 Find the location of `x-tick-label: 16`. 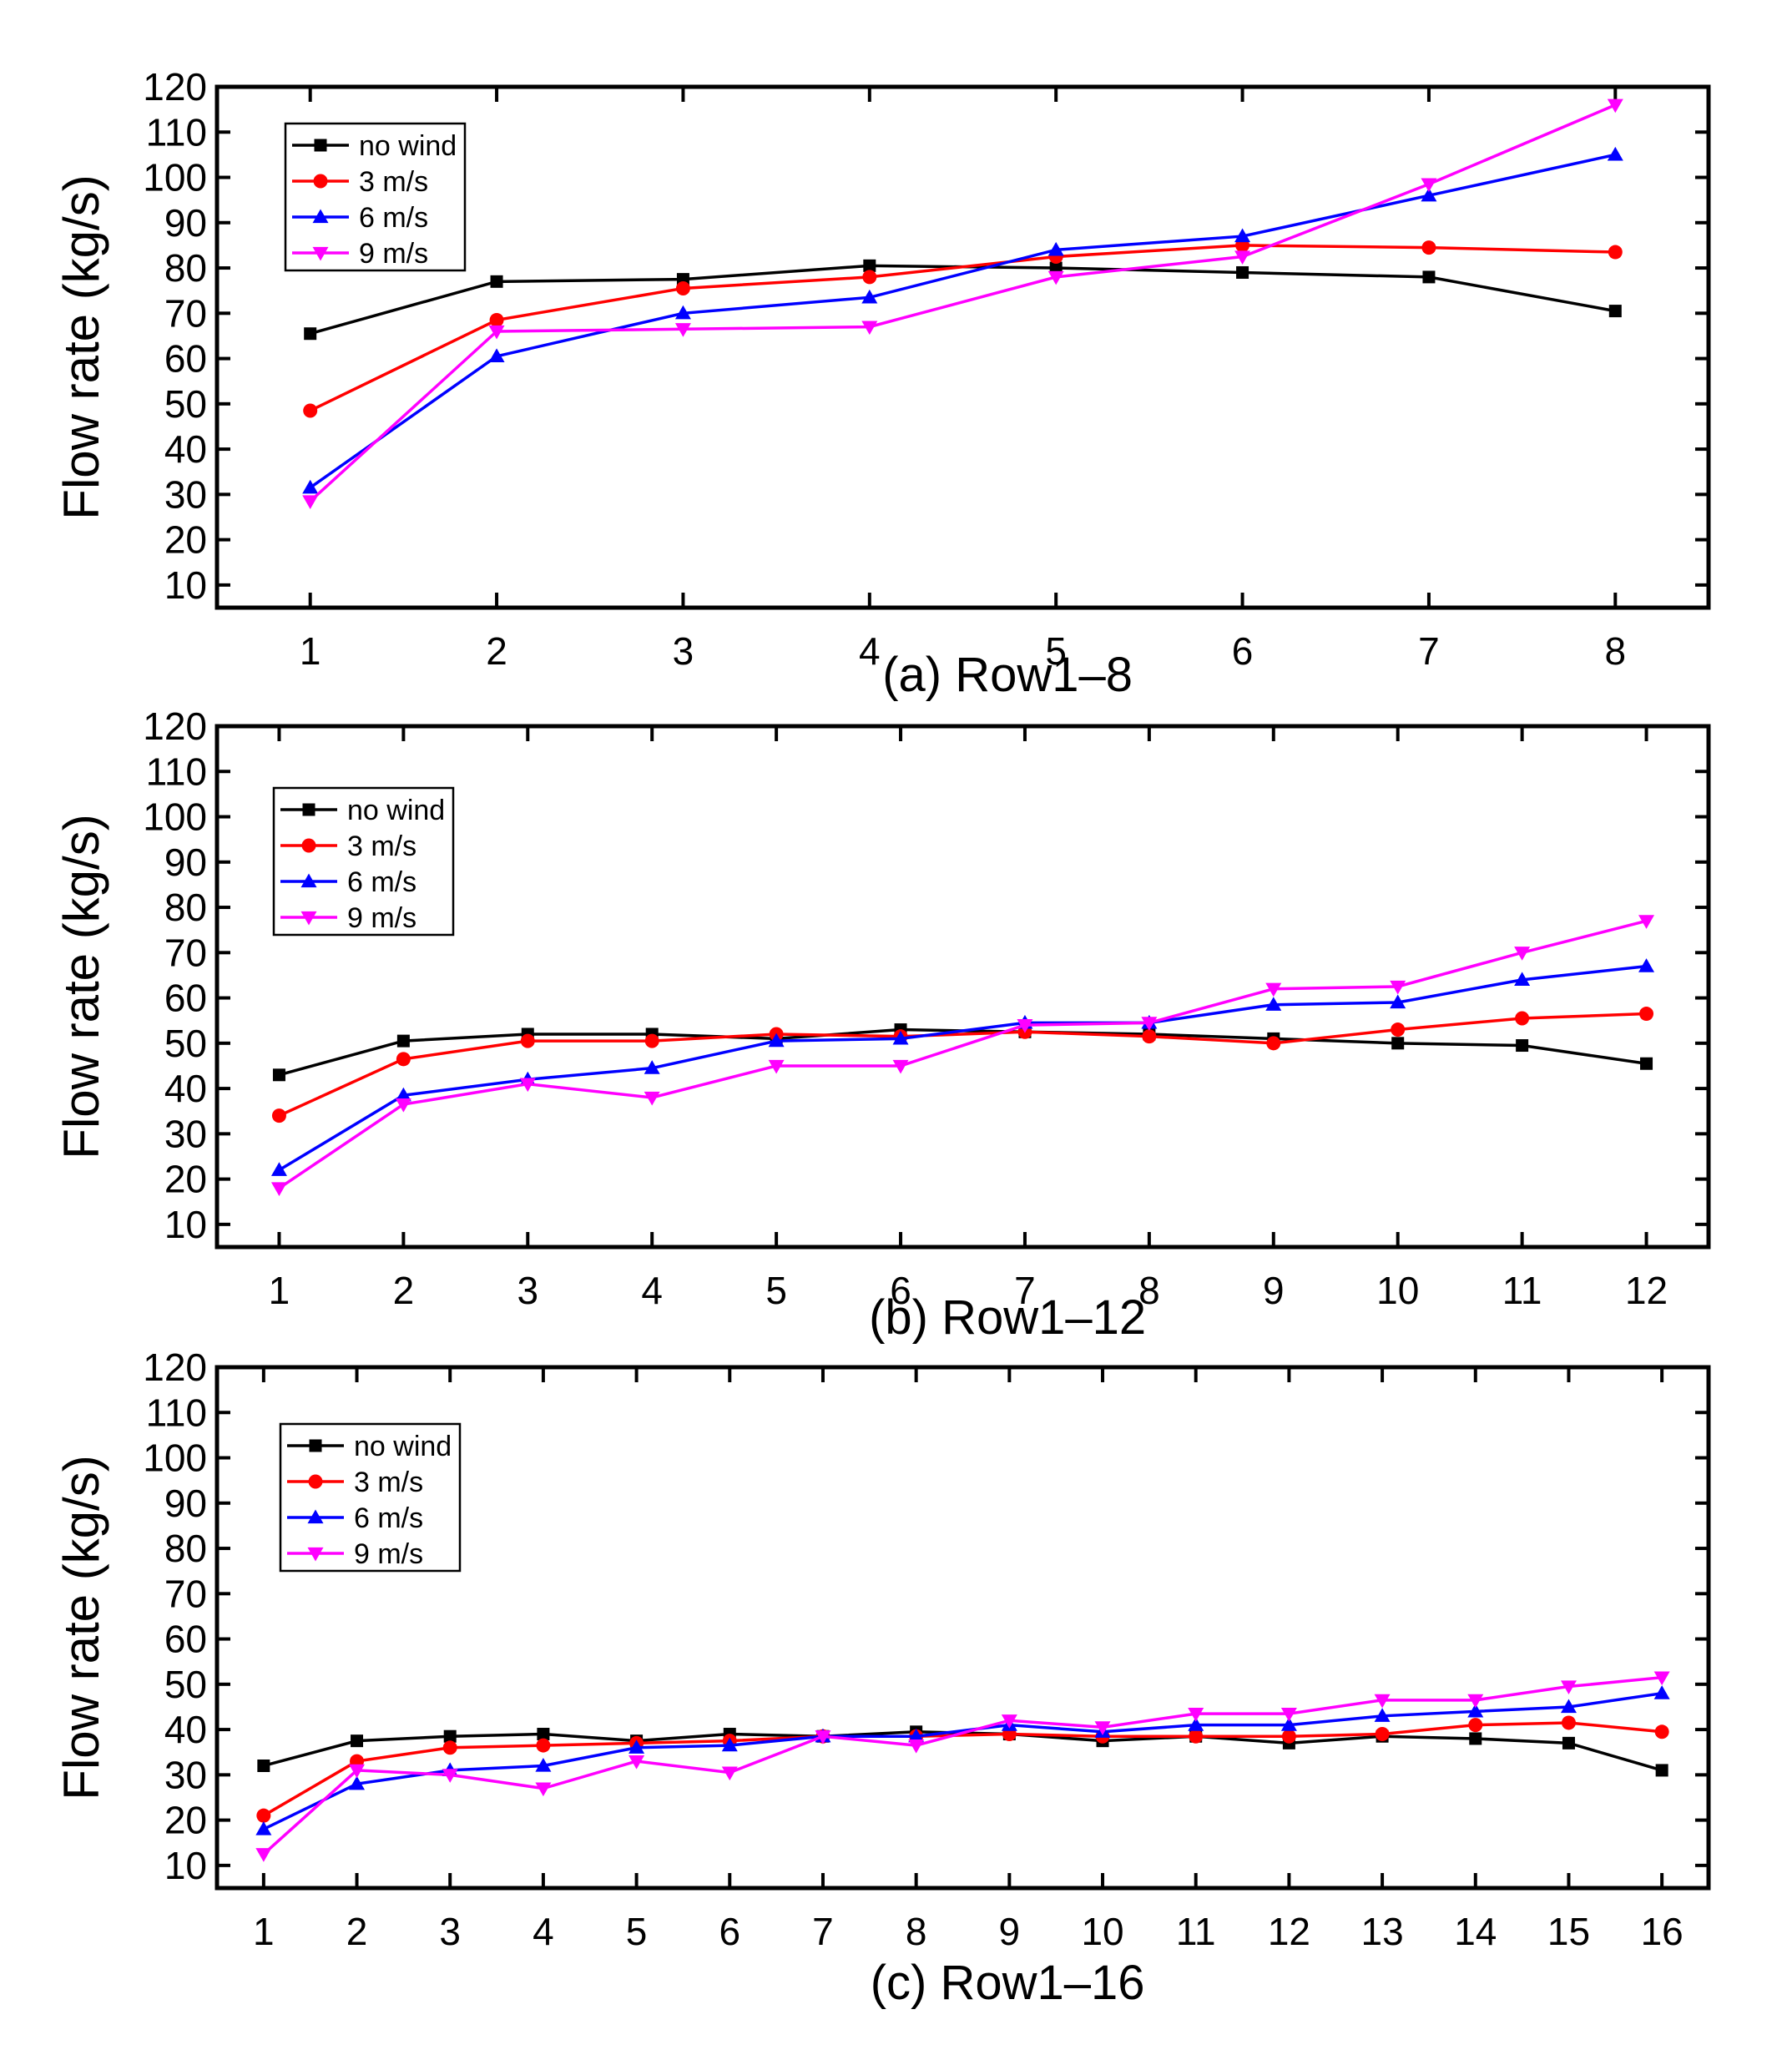

x-tick-label: 16 is located at coordinates (1662, 1932).